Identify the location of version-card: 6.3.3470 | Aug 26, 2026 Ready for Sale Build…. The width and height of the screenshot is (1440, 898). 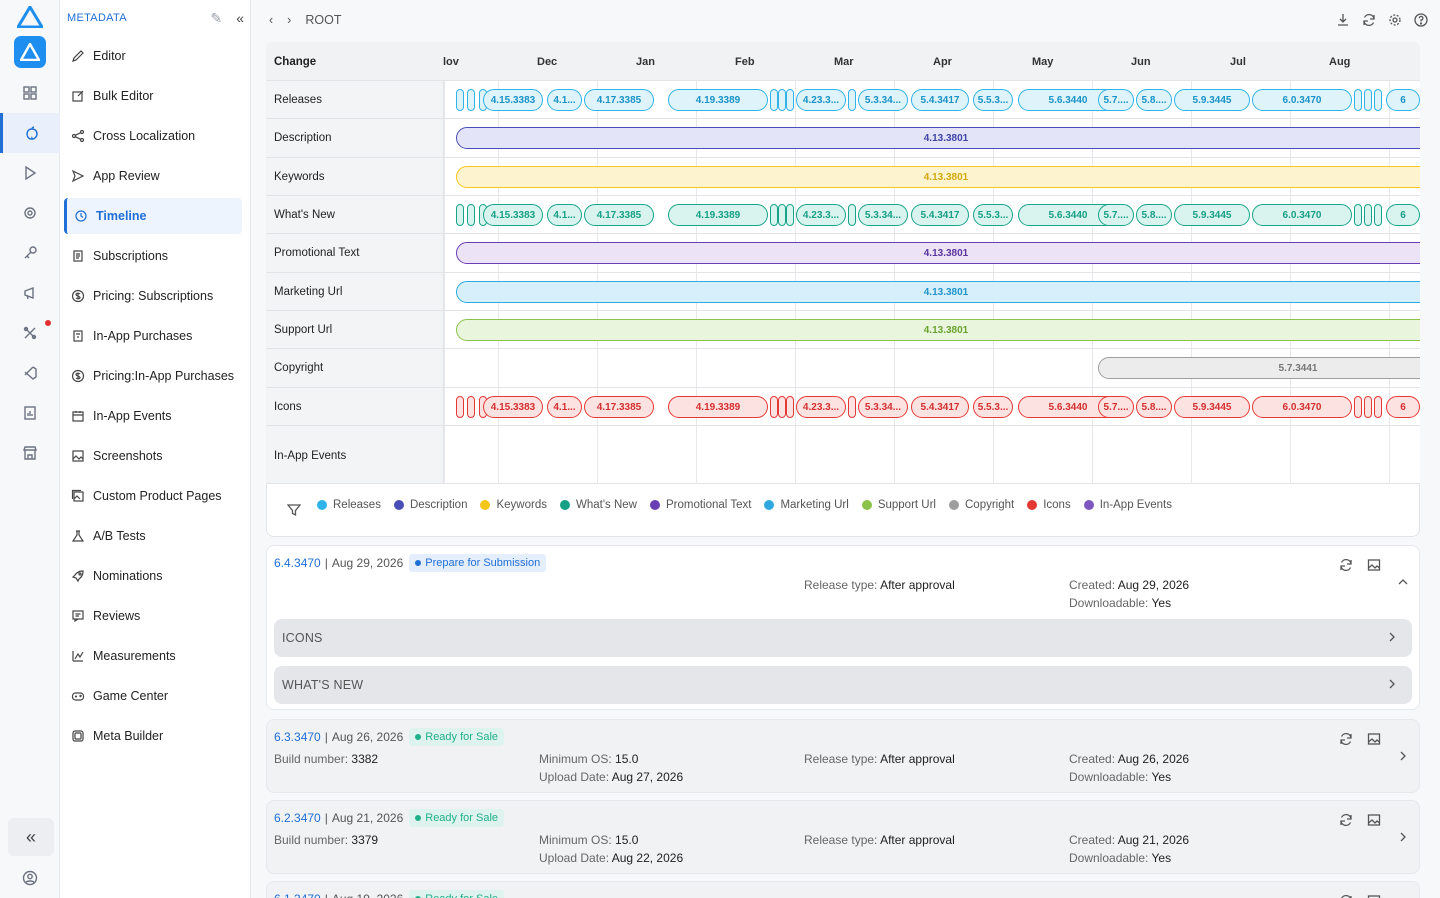
(843, 756).